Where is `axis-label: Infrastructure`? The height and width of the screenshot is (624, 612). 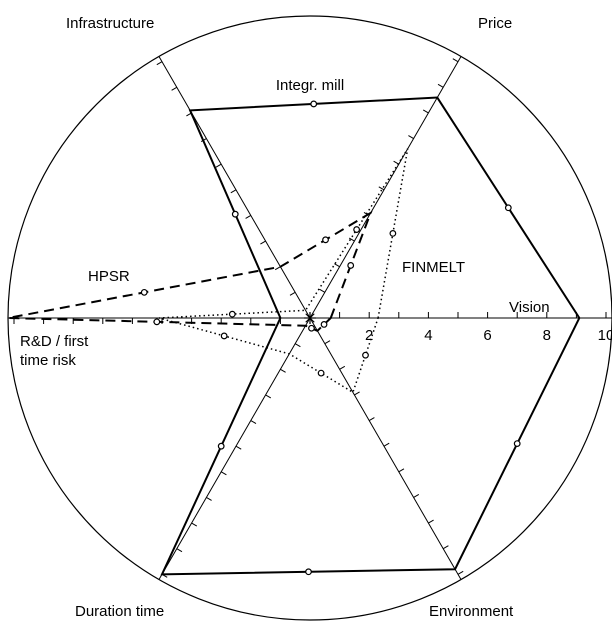 axis-label: Infrastructure is located at coordinates (110, 23).